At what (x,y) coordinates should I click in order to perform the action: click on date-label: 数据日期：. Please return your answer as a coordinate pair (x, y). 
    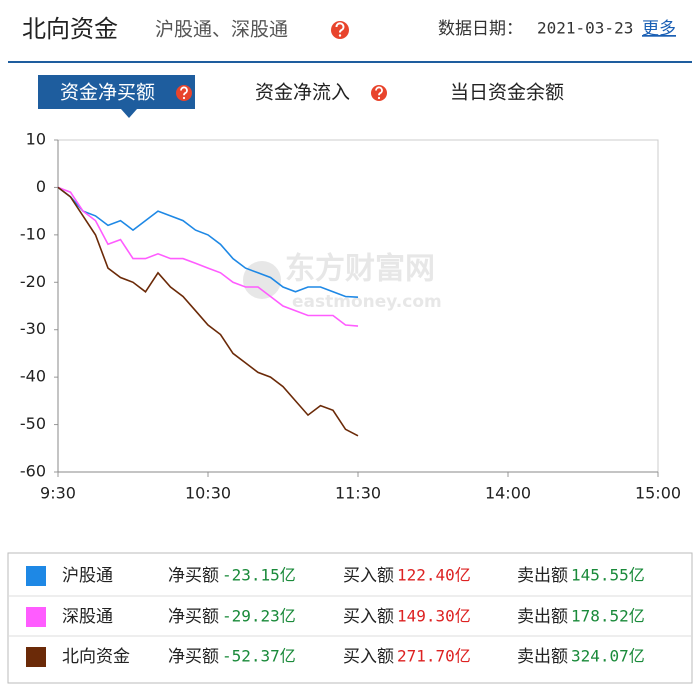
    Looking at the image, I should click on (480, 29).